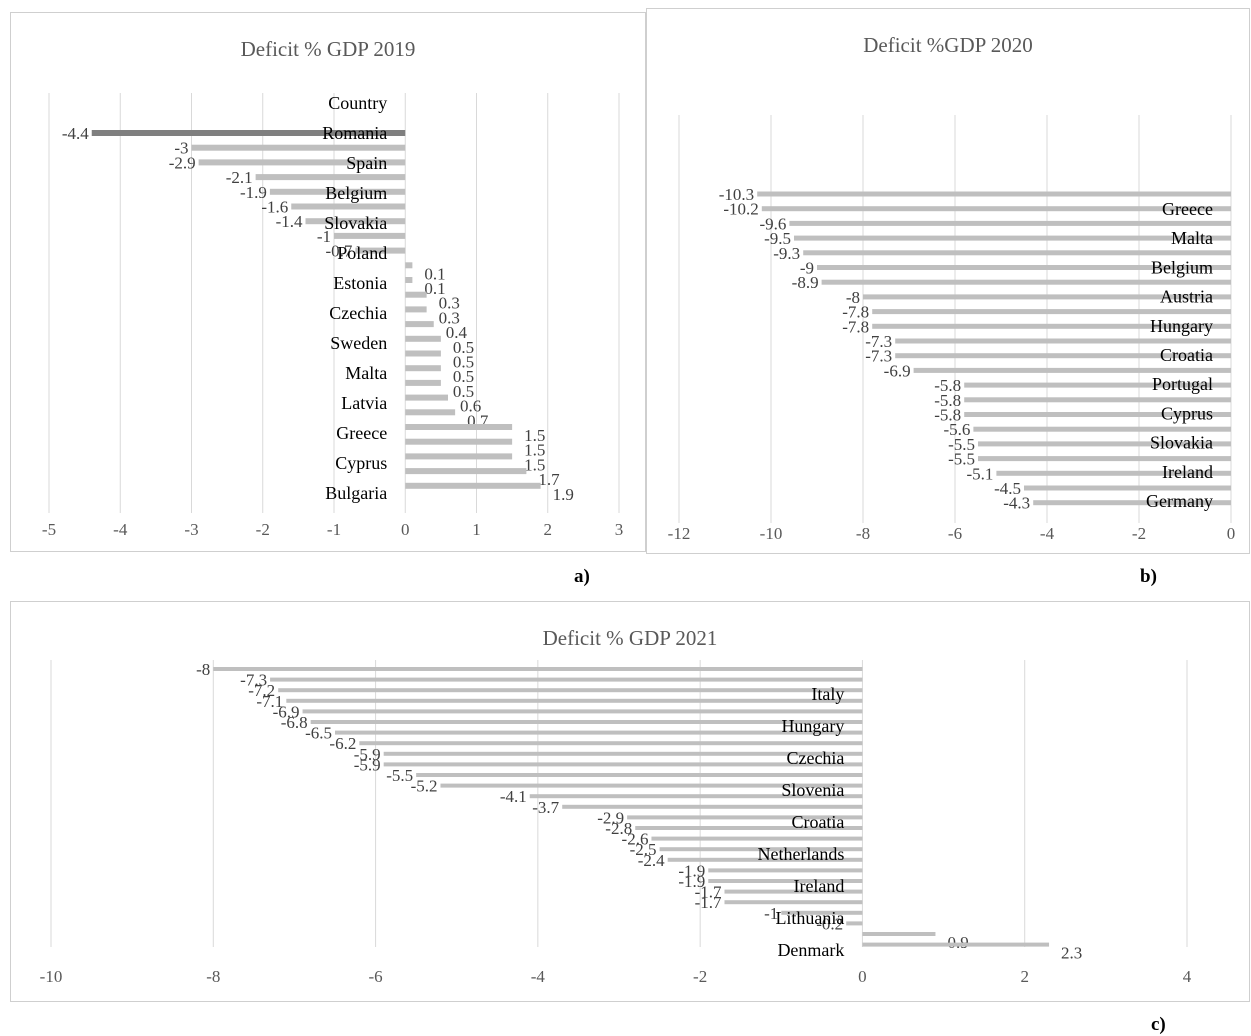  Describe the element at coordinates (424, 786) in the screenshot. I see `data-label: -5.2` at that location.